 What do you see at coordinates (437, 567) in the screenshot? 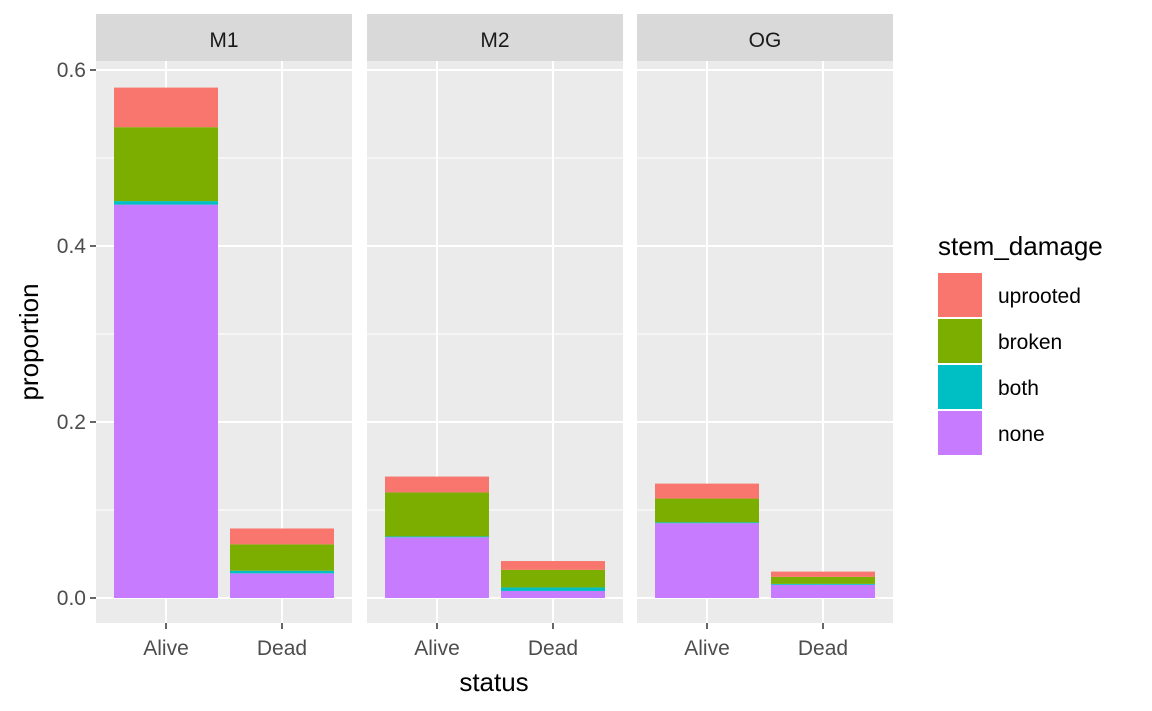
I see `bar-segment-m2-alive-none` at bounding box center [437, 567].